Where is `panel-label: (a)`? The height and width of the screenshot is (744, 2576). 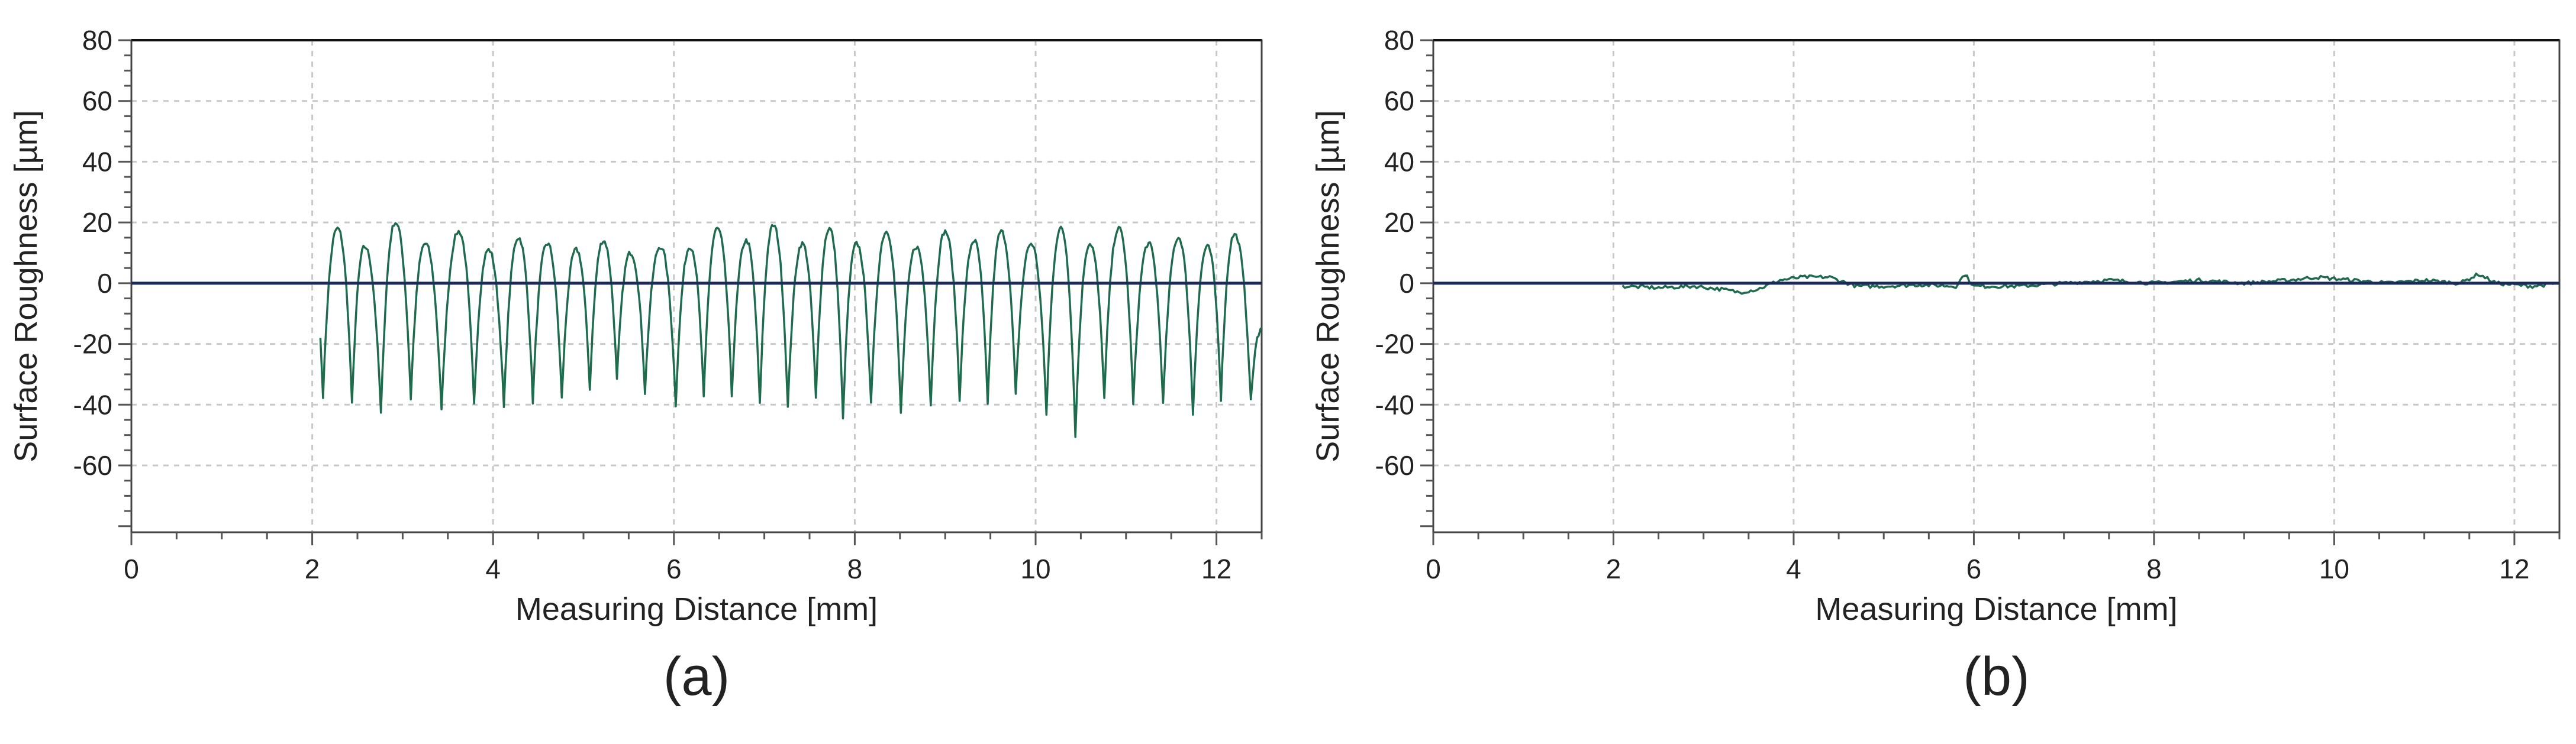 panel-label: (a) is located at coordinates (696, 676).